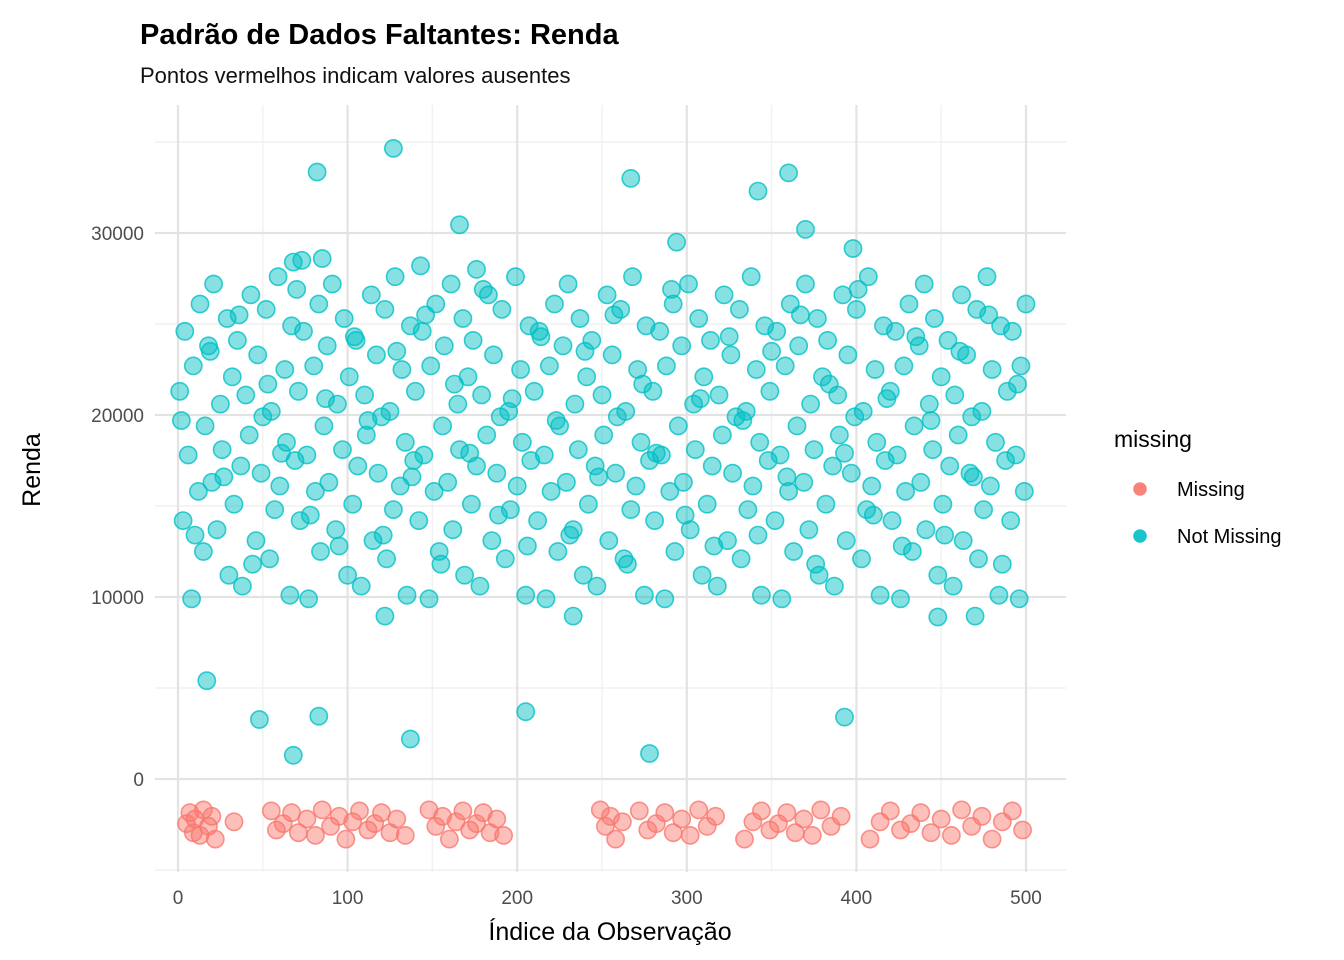  What do you see at coordinates (1026, 898) in the screenshot?
I see `x-tick-label: 500` at bounding box center [1026, 898].